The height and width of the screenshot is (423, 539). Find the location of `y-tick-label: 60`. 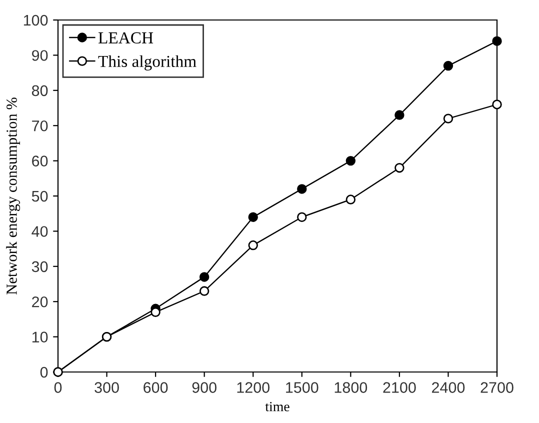

y-tick-label: 60 is located at coordinates (40, 161).